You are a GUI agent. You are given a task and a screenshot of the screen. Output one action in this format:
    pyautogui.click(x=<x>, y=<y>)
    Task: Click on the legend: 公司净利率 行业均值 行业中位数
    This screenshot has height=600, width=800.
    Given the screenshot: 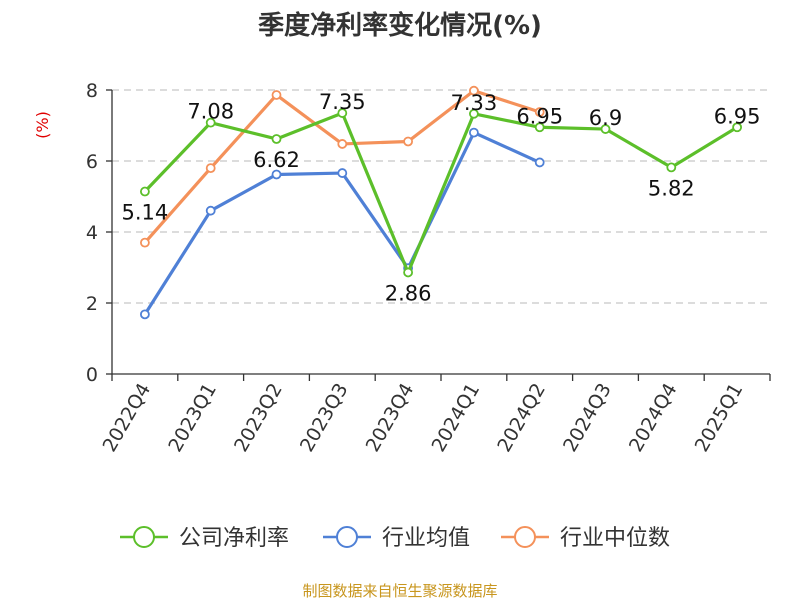 What is the action you would take?
    pyautogui.click(x=395, y=538)
    